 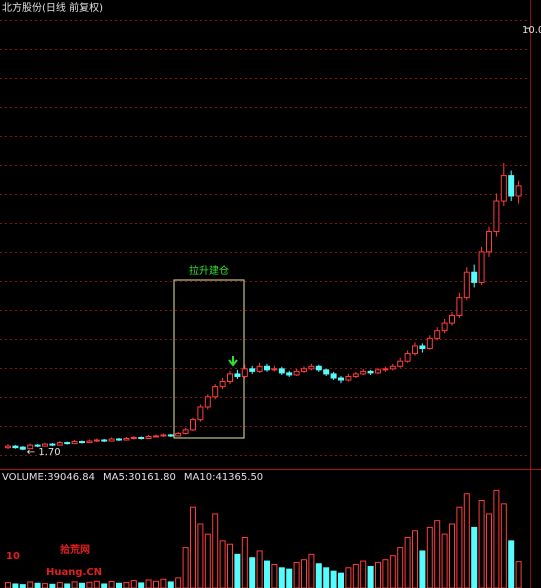 I want to click on watermark: 10 拾荒网 Huang.CN, so click(x=54, y=560).